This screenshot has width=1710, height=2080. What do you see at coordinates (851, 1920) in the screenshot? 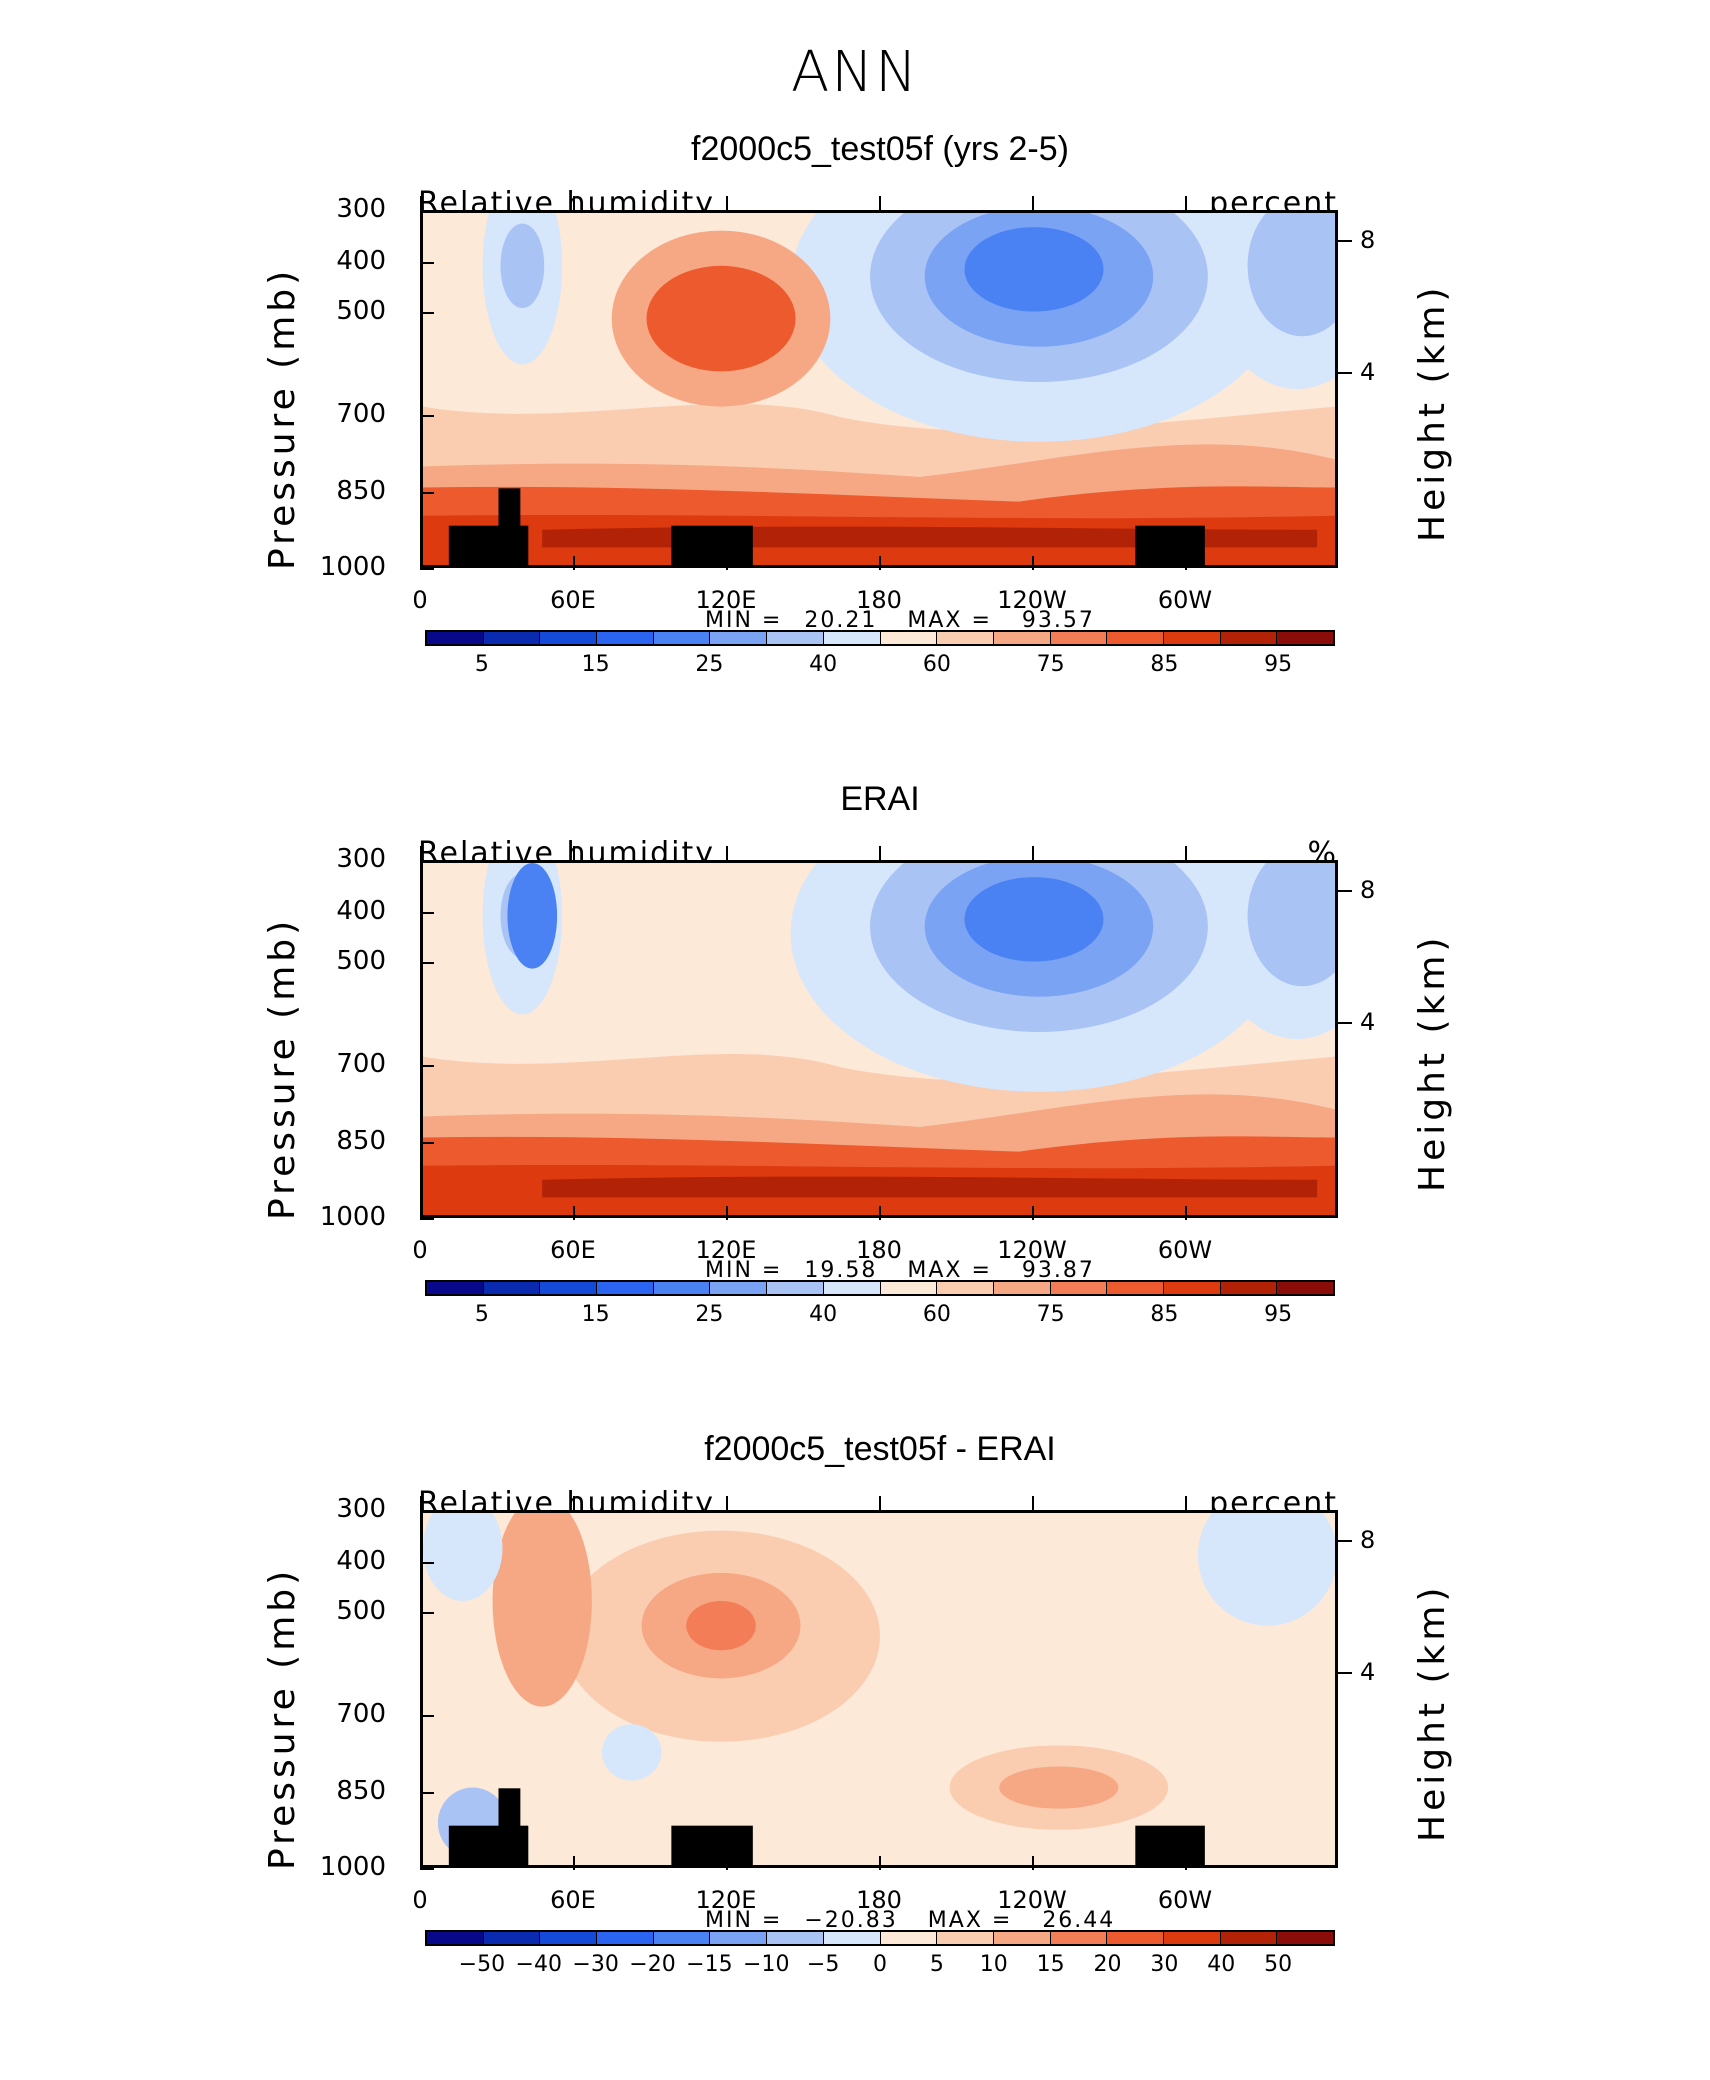
I see `min-value: −20.83` at bounding box center [851, 1920].